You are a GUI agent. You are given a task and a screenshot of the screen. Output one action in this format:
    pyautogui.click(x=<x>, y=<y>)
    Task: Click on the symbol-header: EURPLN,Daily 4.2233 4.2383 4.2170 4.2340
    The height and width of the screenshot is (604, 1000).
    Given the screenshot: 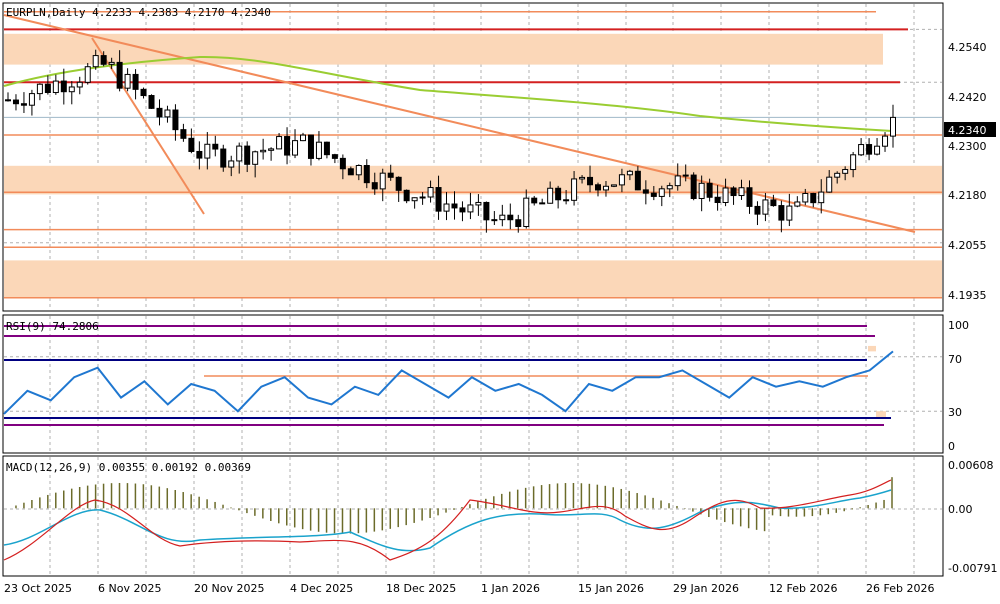 What is the action you would take?
    pyautogui.click(x=138, y=12)
    